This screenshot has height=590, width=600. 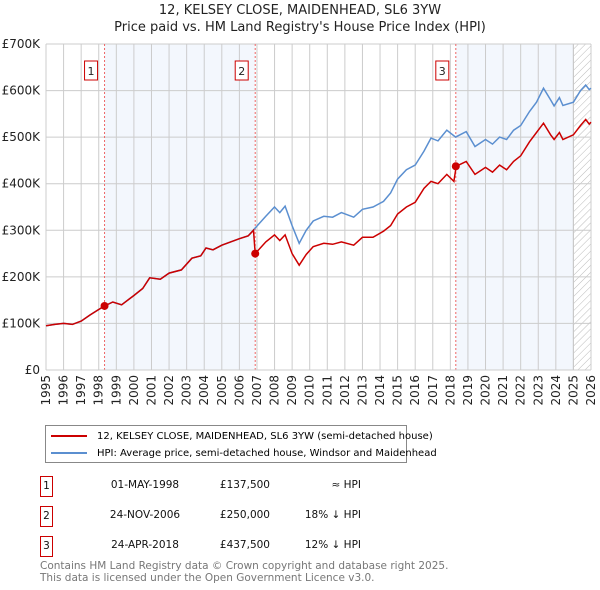 What do you see at coordinates (239, 390) in the screenshot?
I see `x-tick-label: 2006` at bounding box center [239, 390].